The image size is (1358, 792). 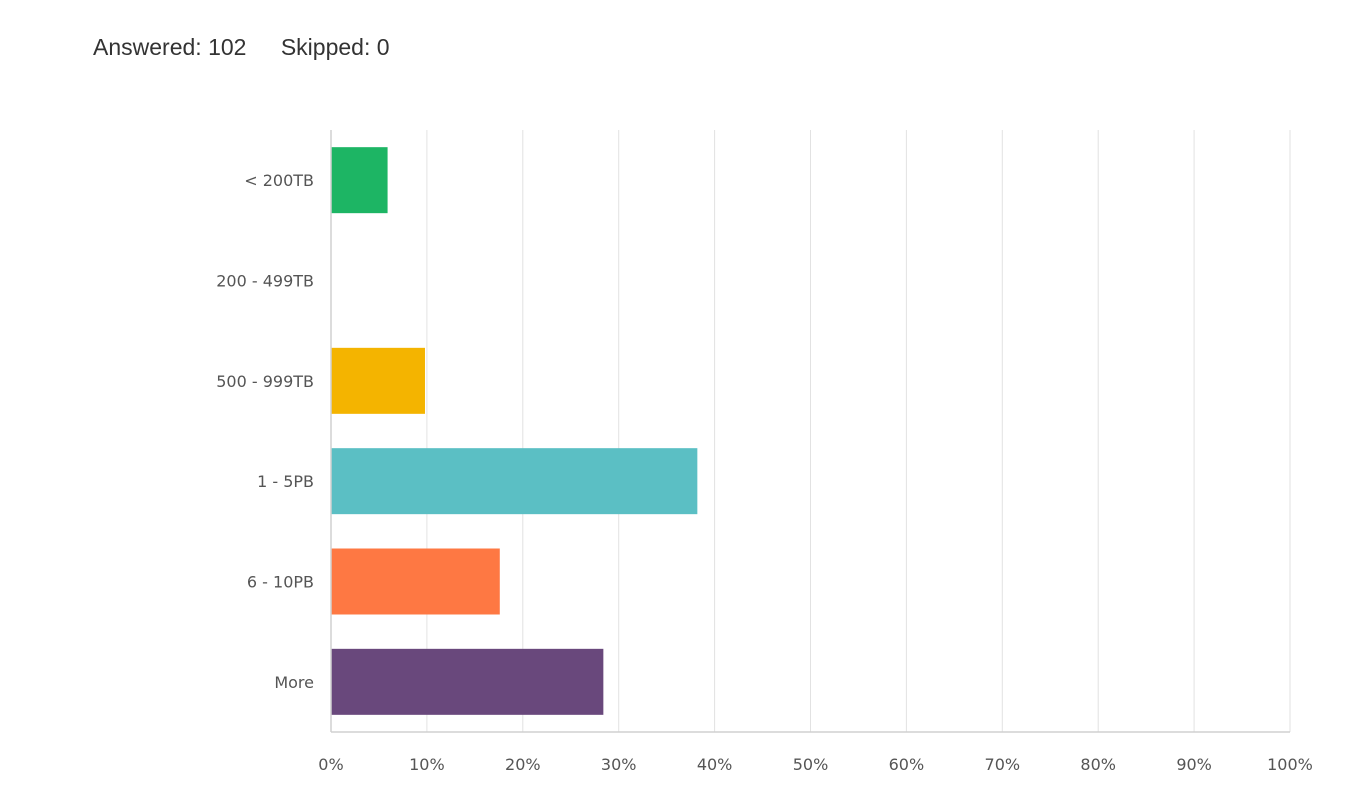 What do you see at coordinates (811, 764) in the screenshot?
I see `x-tick-label: 50%` at bounding box center [811, 764].